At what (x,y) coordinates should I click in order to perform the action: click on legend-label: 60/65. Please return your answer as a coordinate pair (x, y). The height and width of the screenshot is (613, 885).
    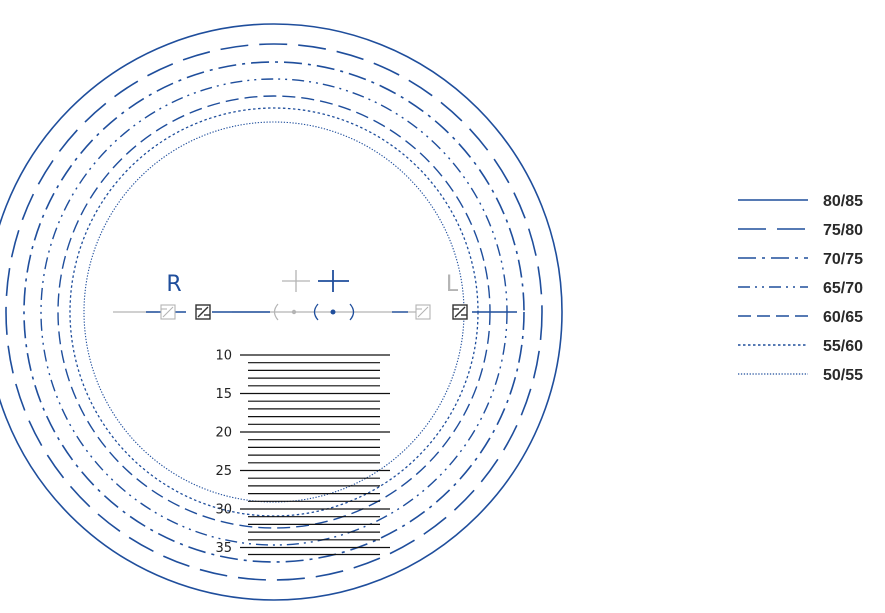
    Looking at the image, I should click on (843, 317).